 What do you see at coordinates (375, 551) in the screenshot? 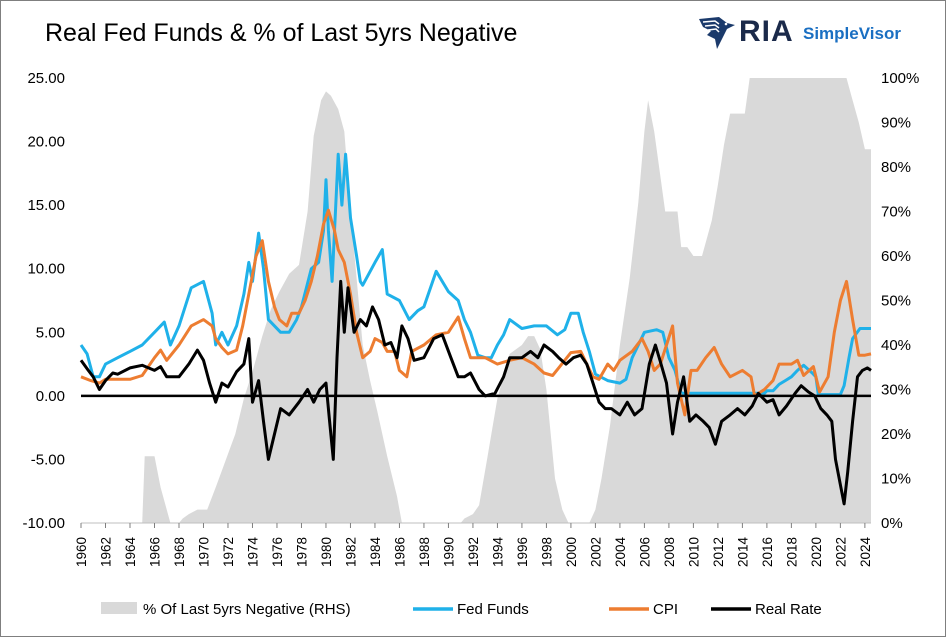
I see `x-tick-label: 1984` at bounding box center [375, 551].